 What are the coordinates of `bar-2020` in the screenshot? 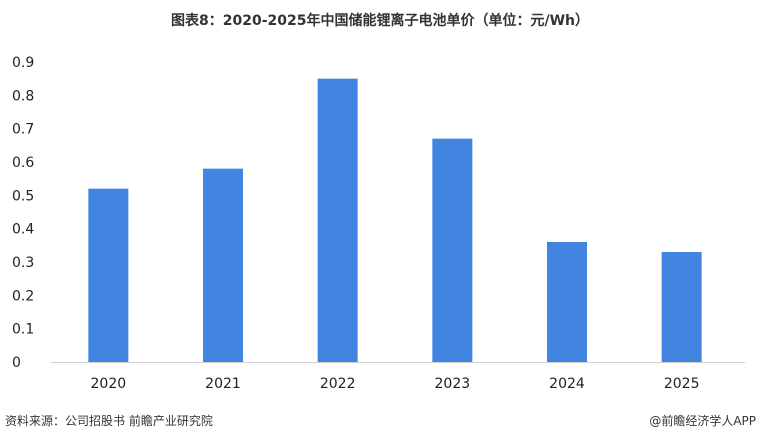 It's located at (108, 275).